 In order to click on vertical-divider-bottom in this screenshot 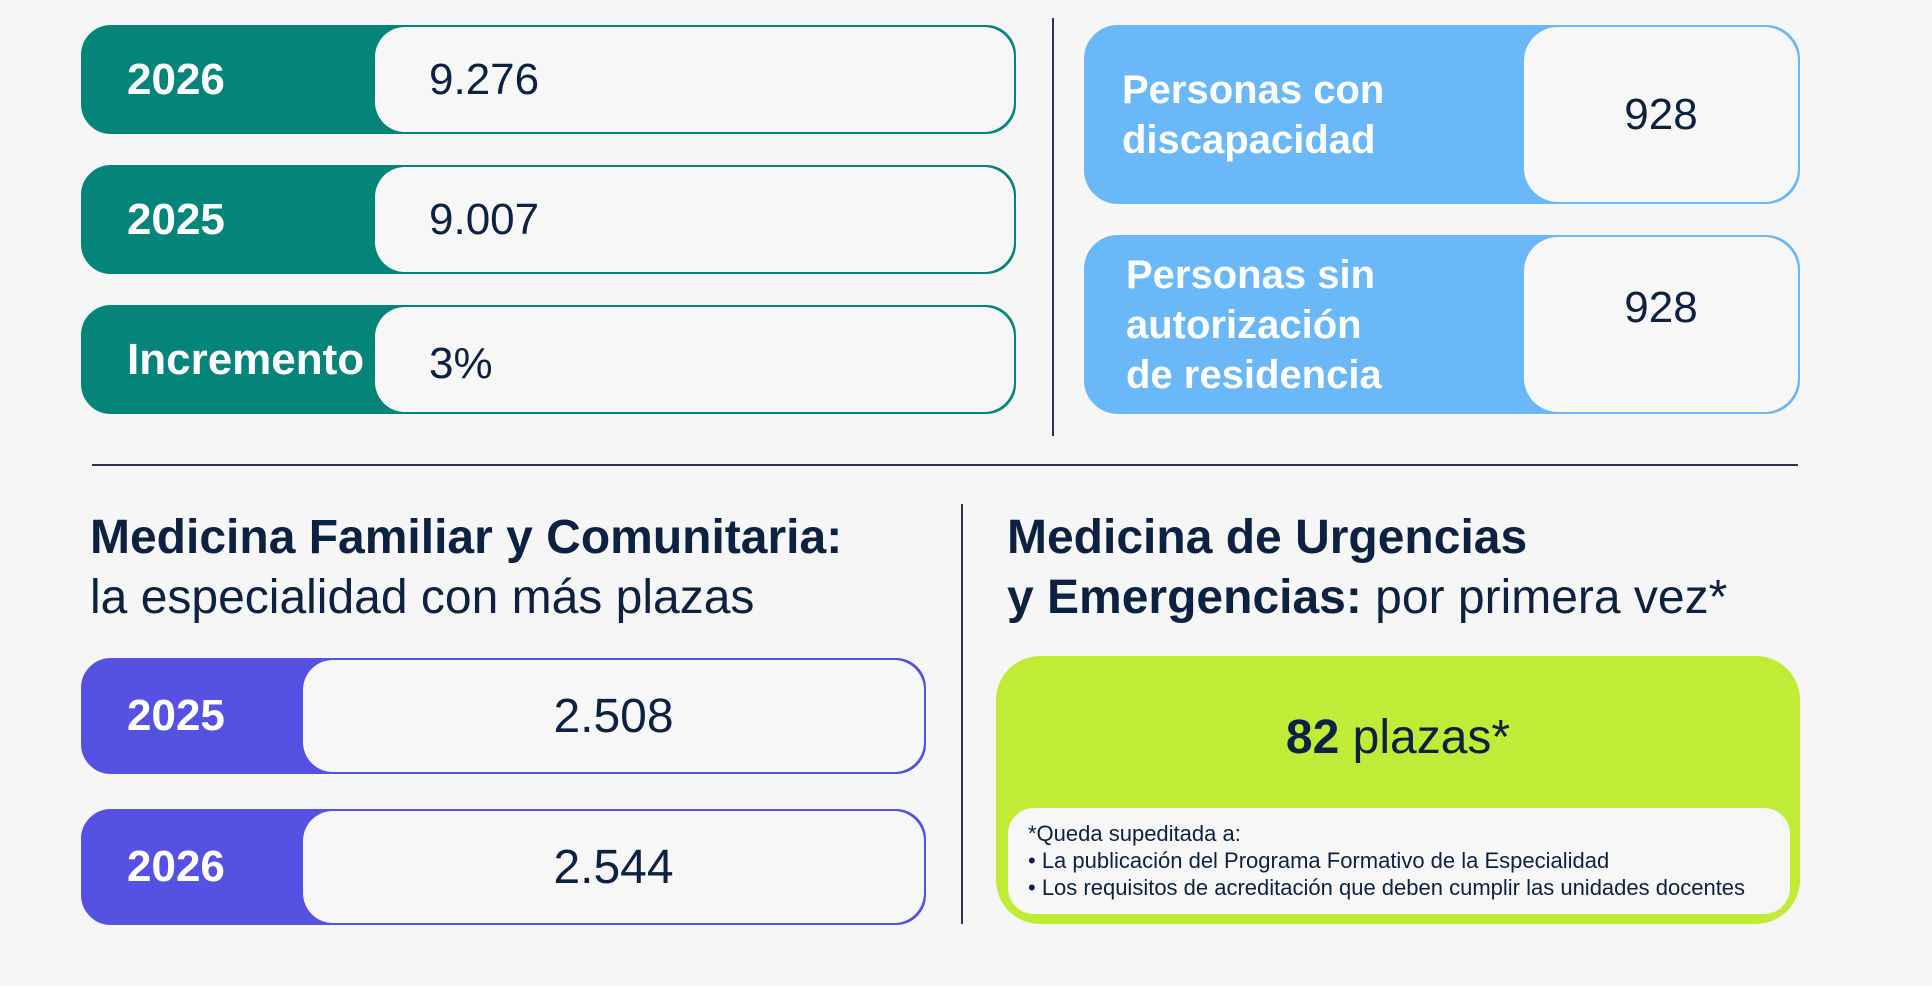, I will do `click(962, 714)`.